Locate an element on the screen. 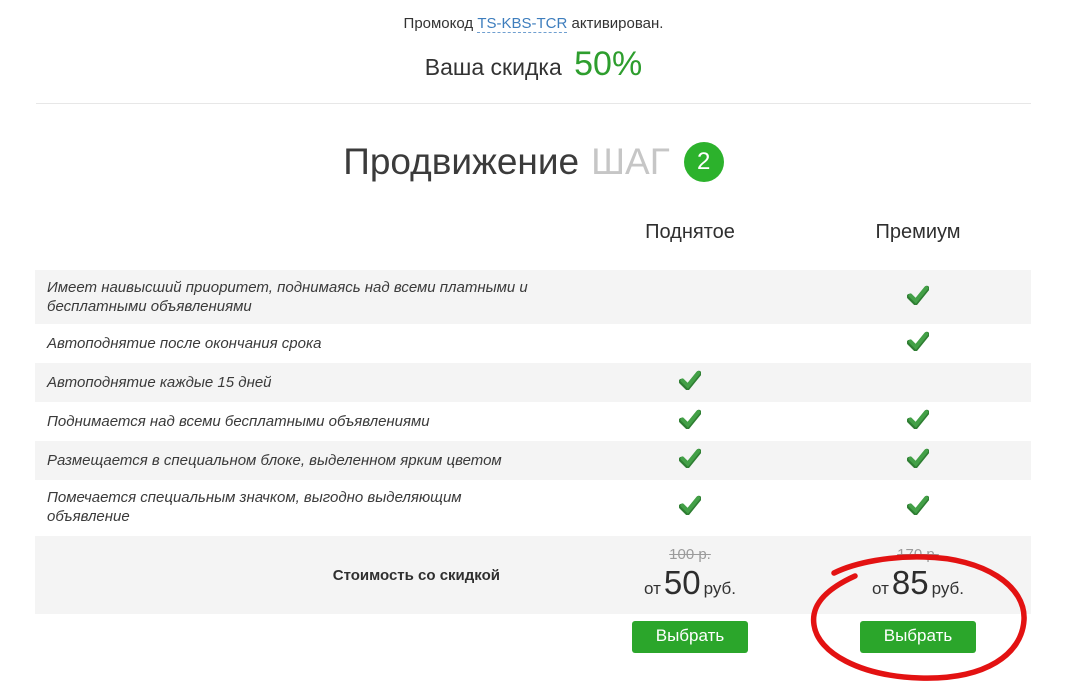 This screenshot has width=1067, height=684. discount-line: Ваша скидка 50% is located at coordinates (533, 64).